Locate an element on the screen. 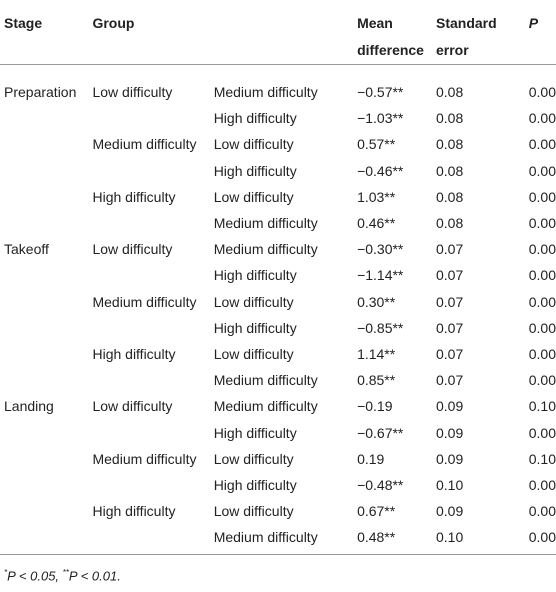  cell-mean-difference: −1.03** is located at coordinates (380, 118).